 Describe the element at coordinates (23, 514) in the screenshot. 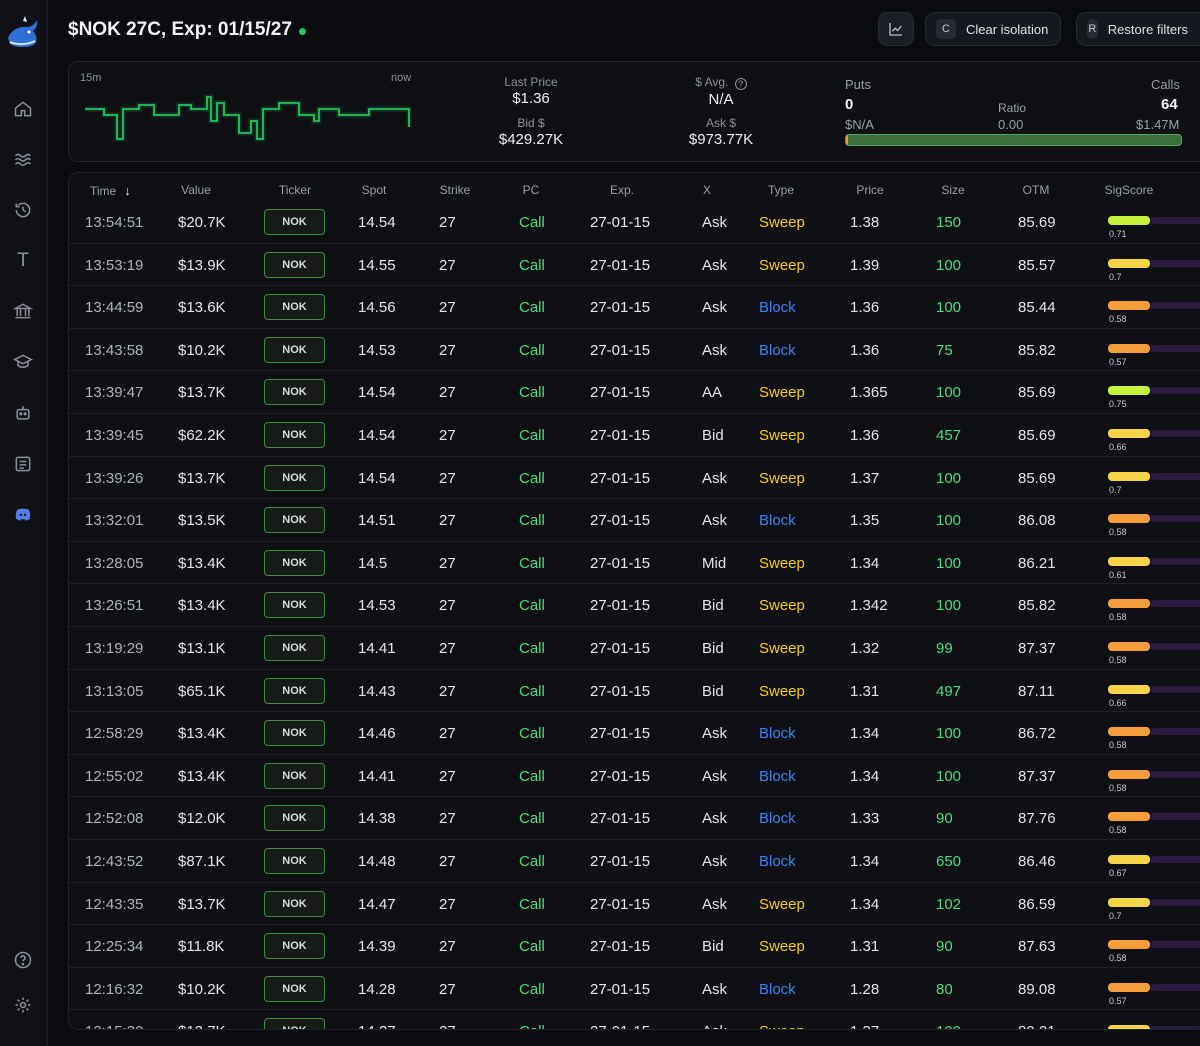

I see `discord-icon` at that location.